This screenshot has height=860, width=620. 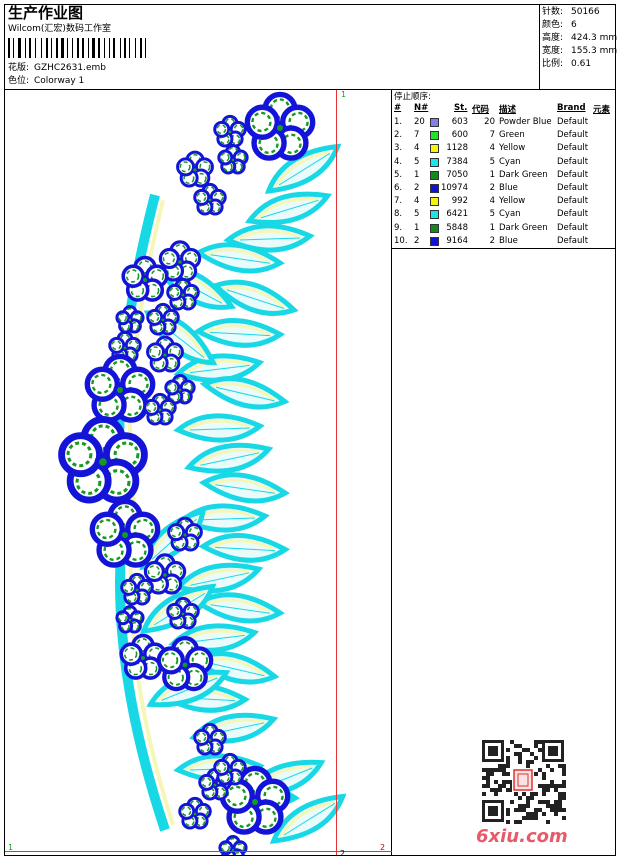 What do you see at coordinates (461, 108) in the screenshot?
I see `col-st: St.` at bounding box center [461, 108].